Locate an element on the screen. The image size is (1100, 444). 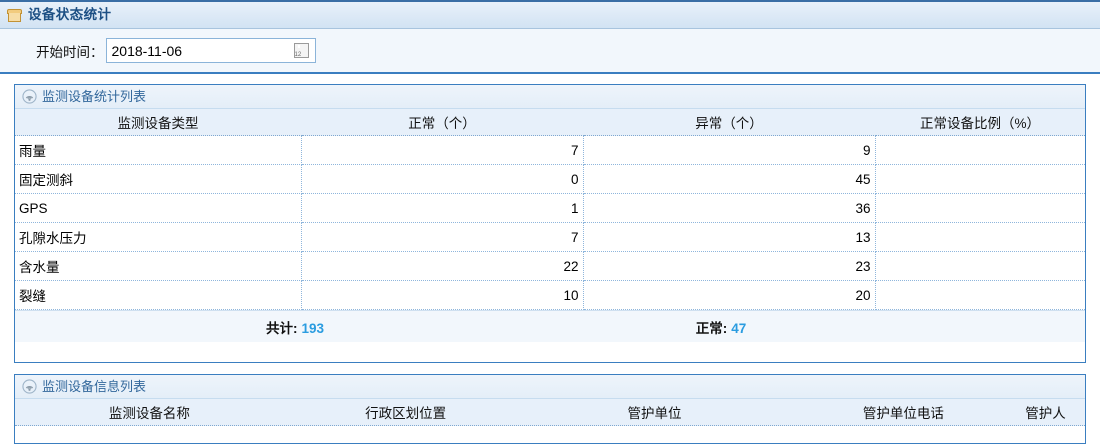
statistics-table-header-row: 监测设备类型 正常（个） 异常（个） 正常设备比例（%） is located at coordinates (550, 122).